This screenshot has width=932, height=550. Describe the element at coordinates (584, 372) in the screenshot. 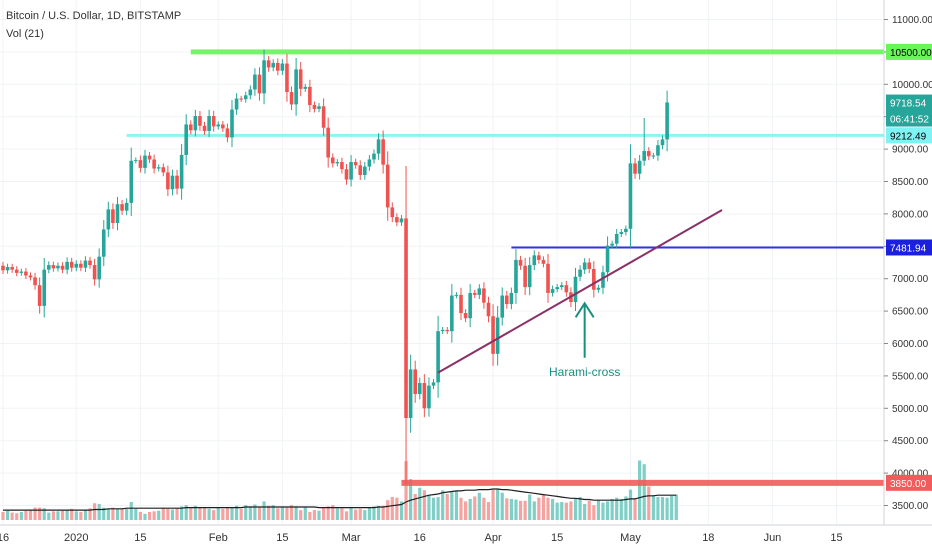

I see `harami-cross-annotation: Harami-cross` at that location.